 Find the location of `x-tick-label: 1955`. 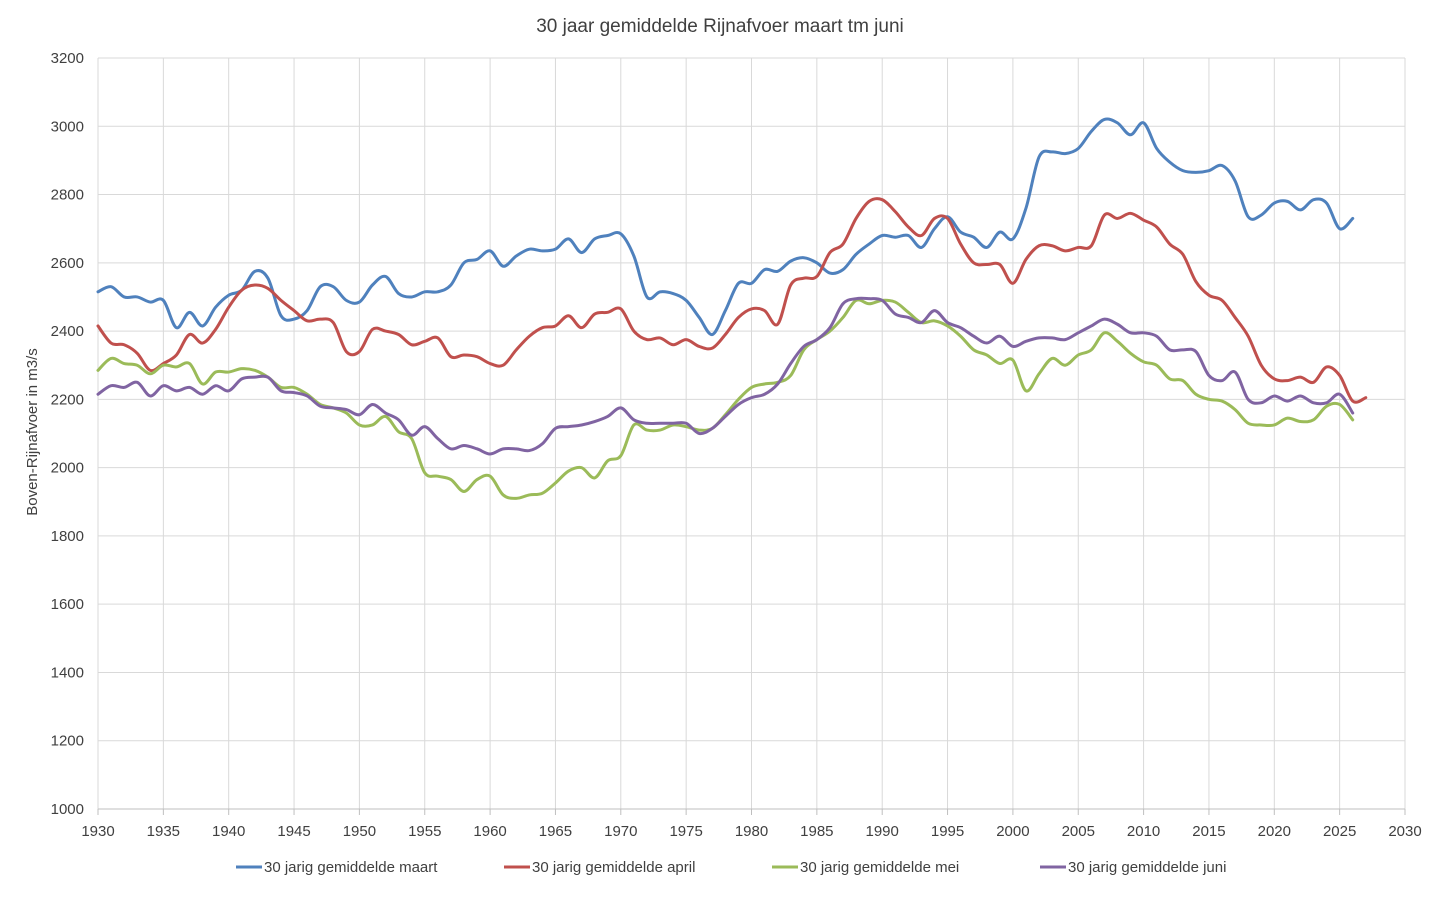

x-tick-label: 1955 is located at coordinates (424, 831).